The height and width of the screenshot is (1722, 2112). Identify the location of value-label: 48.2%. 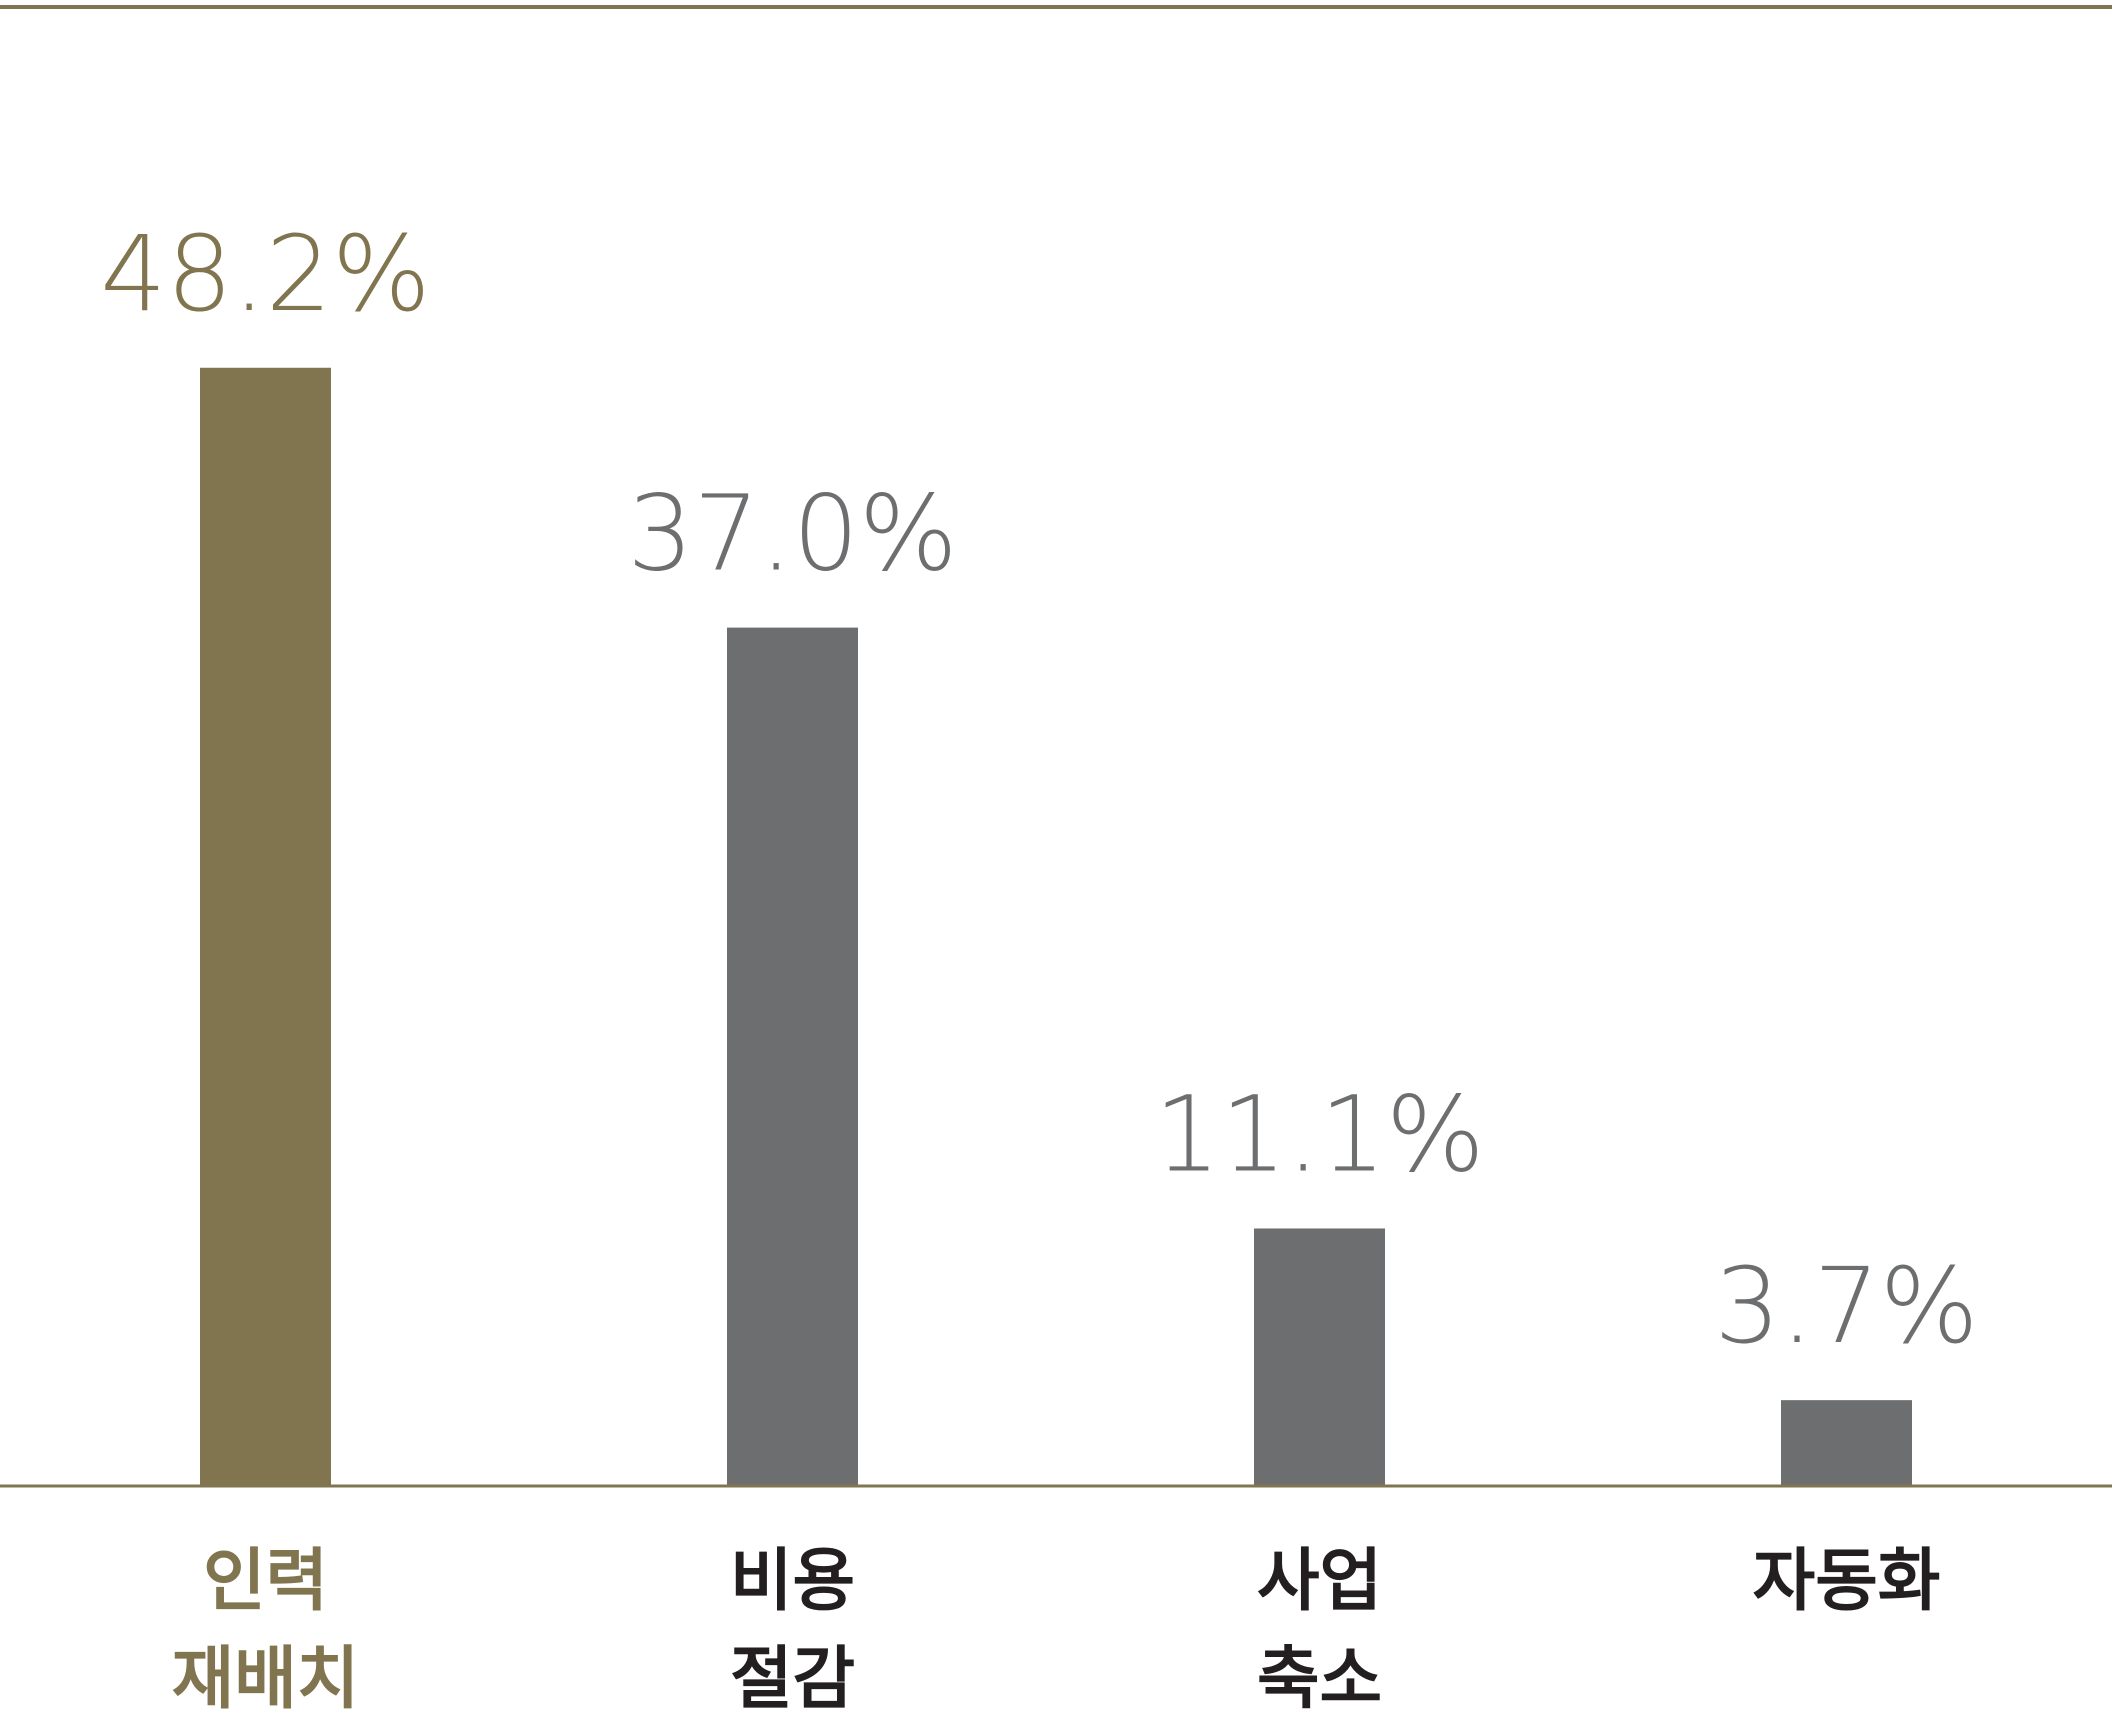
(265, 274).